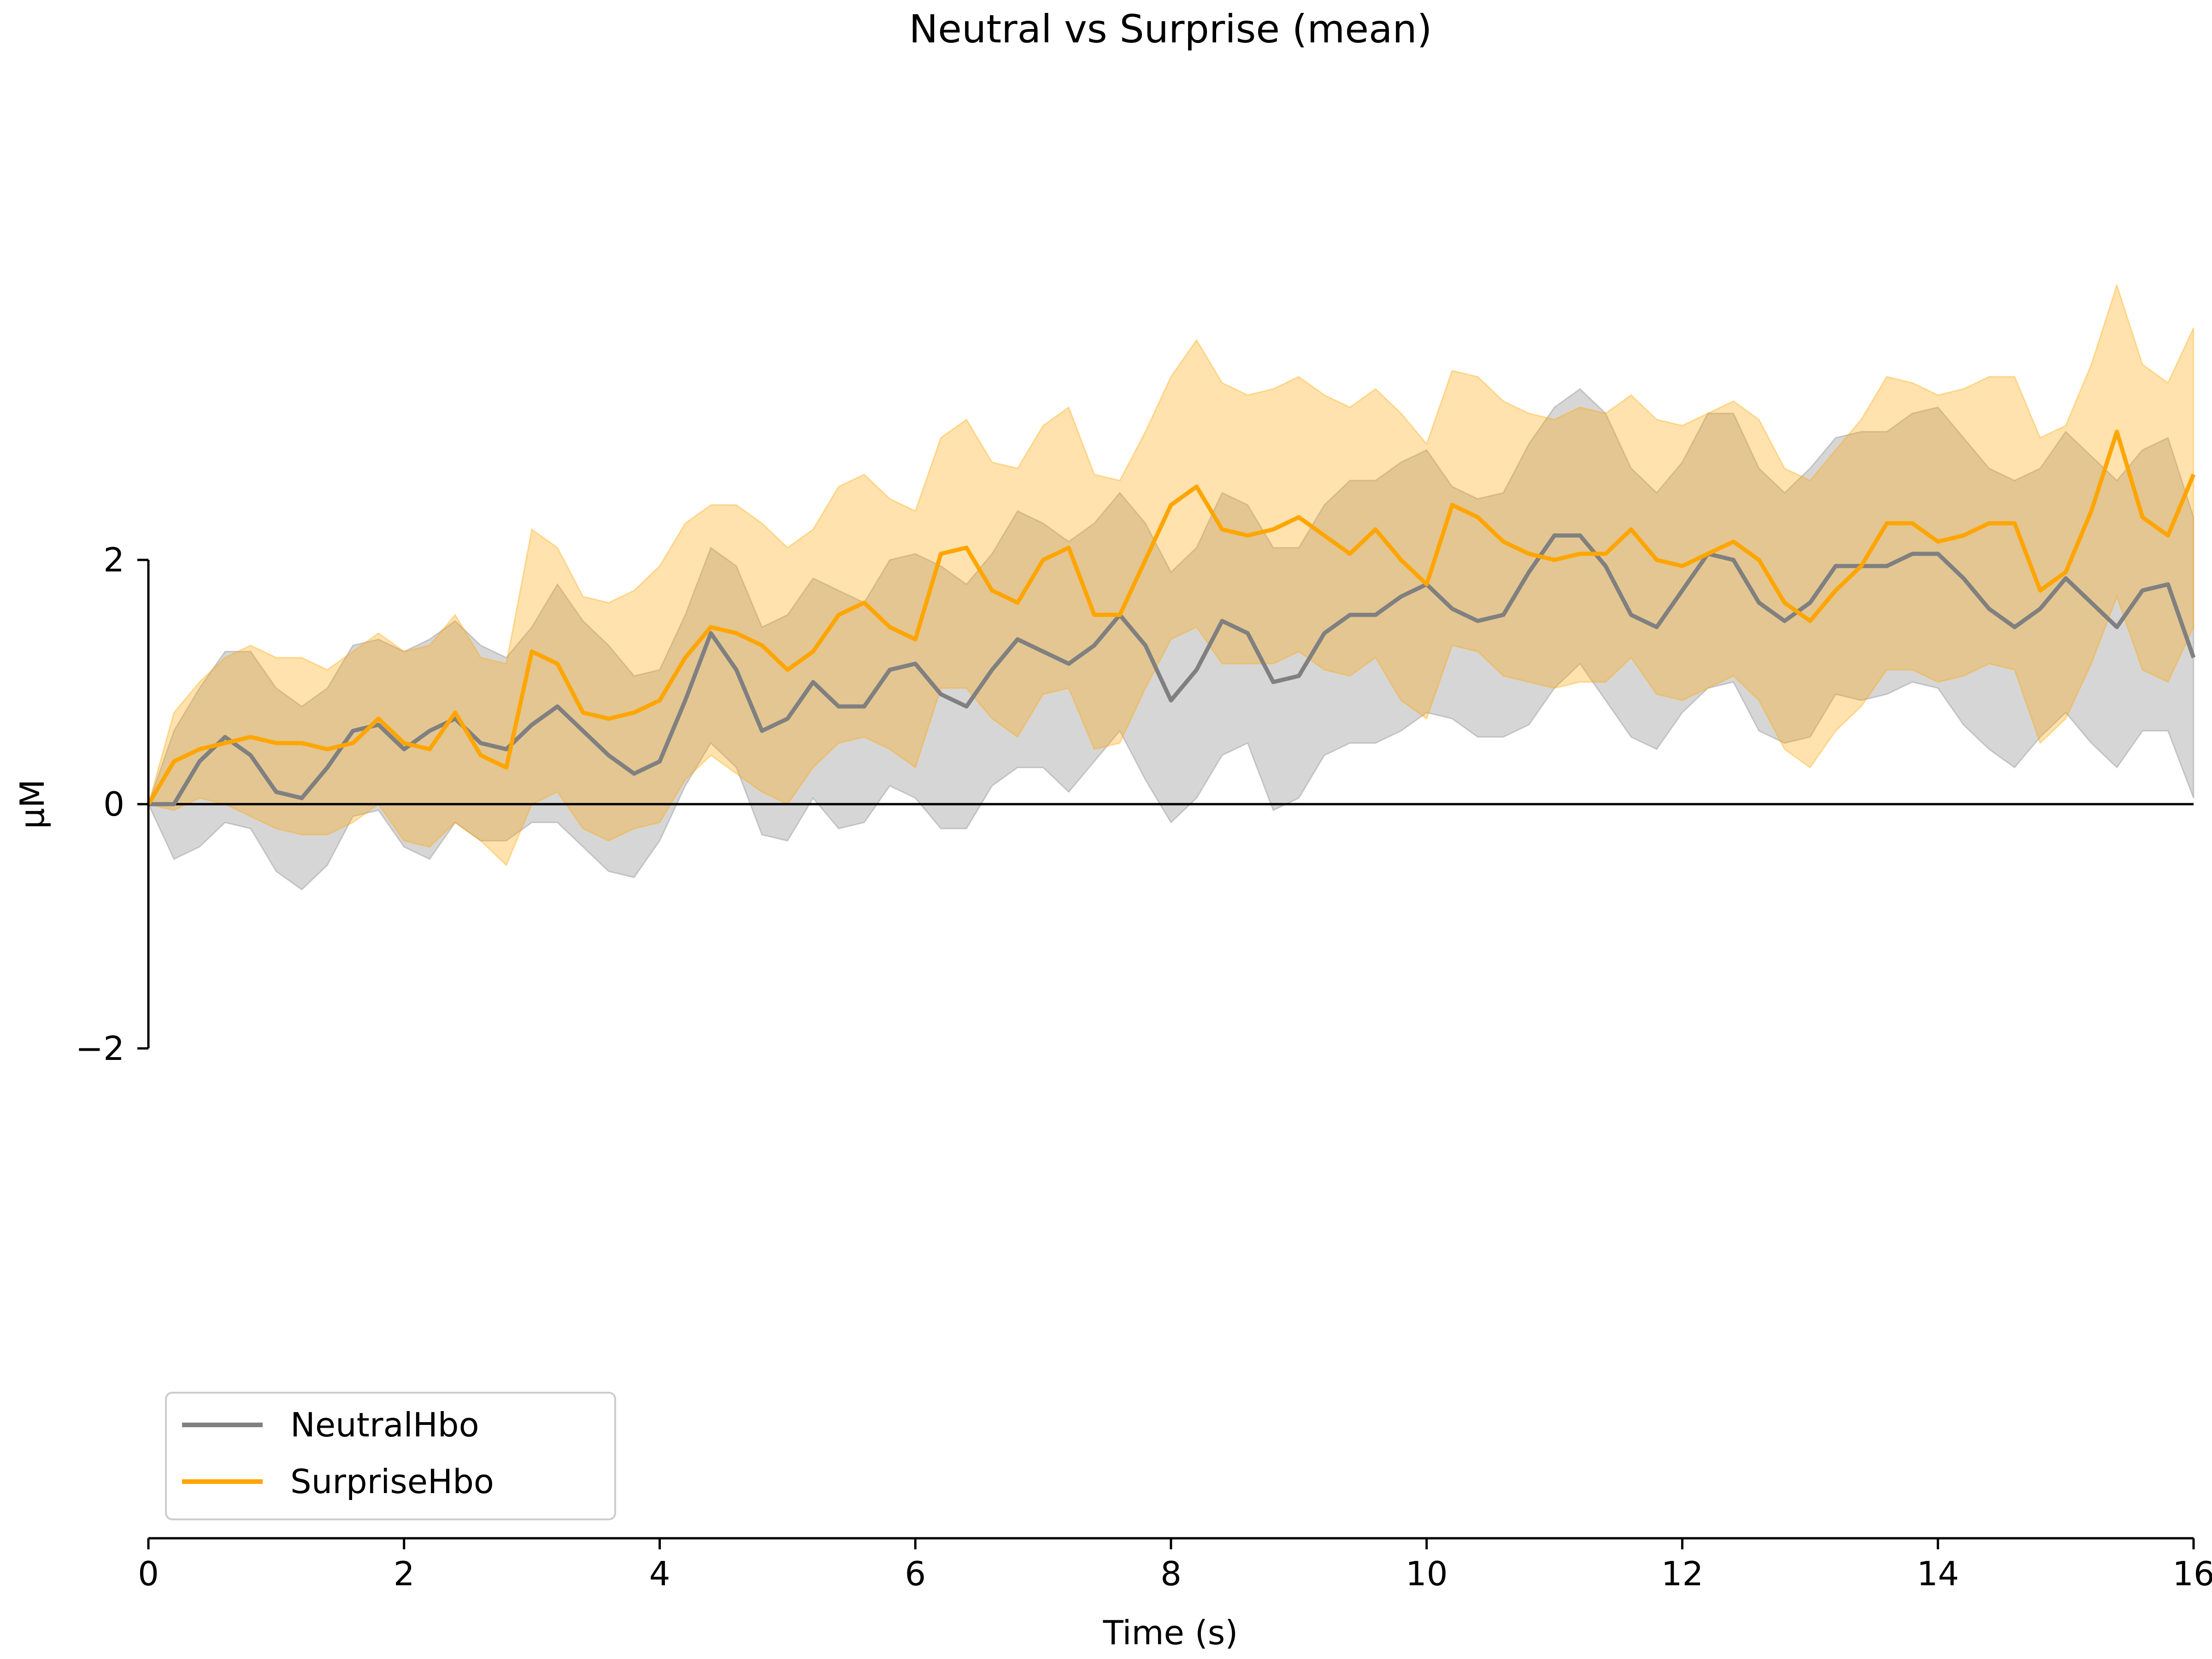  What do you see at coordinates (392, 1481) in the screenshot?
I see `legend-label-surprise: SurpriseHbo` at bounding box center [392, 1481].